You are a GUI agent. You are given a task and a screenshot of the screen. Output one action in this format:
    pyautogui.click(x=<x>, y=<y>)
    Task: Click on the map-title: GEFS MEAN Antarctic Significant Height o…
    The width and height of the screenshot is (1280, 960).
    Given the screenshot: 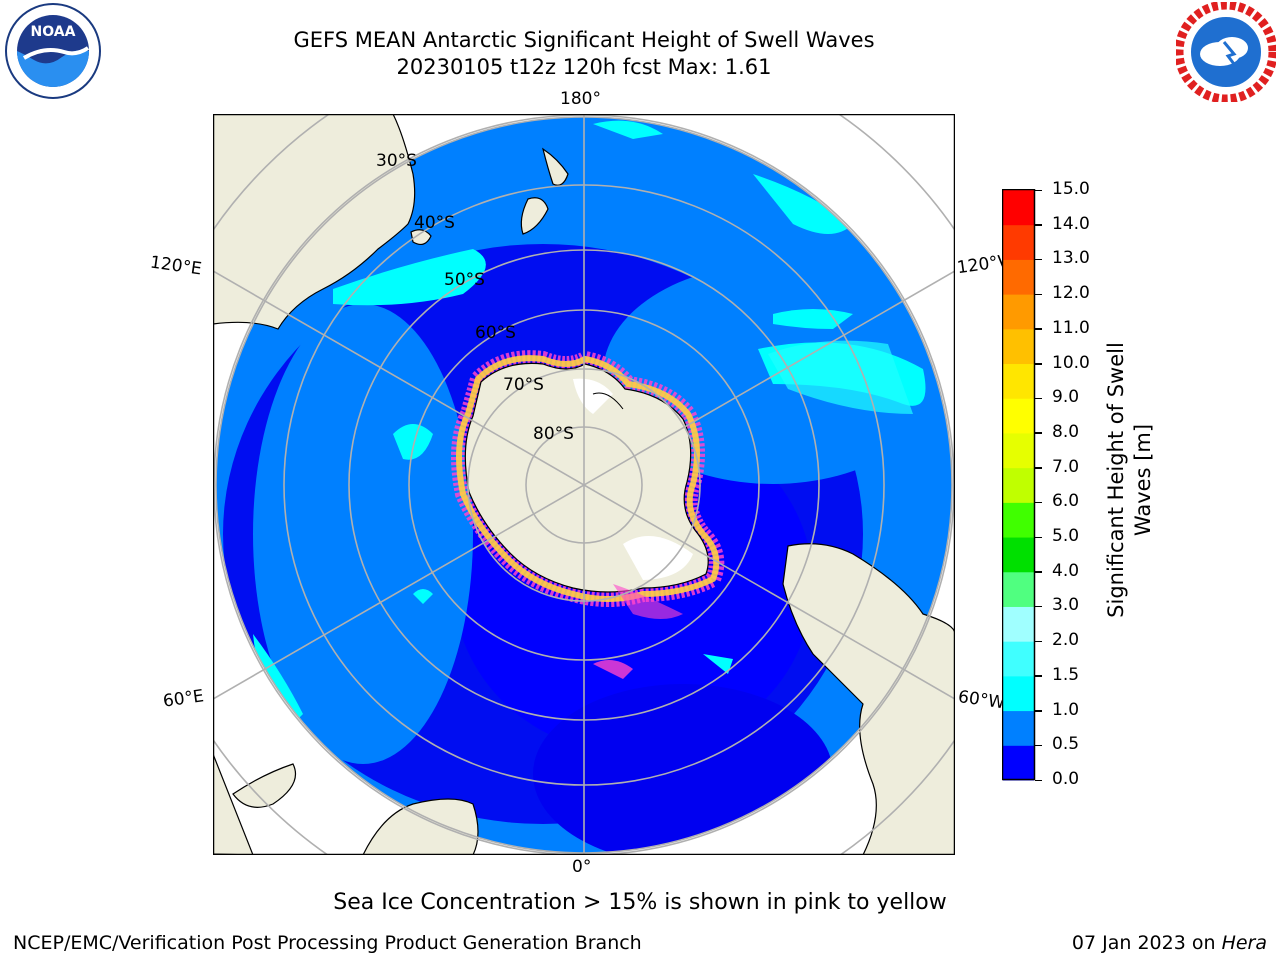 What is the action you would take?
    pyautogui.click(x=584, y=40)
    